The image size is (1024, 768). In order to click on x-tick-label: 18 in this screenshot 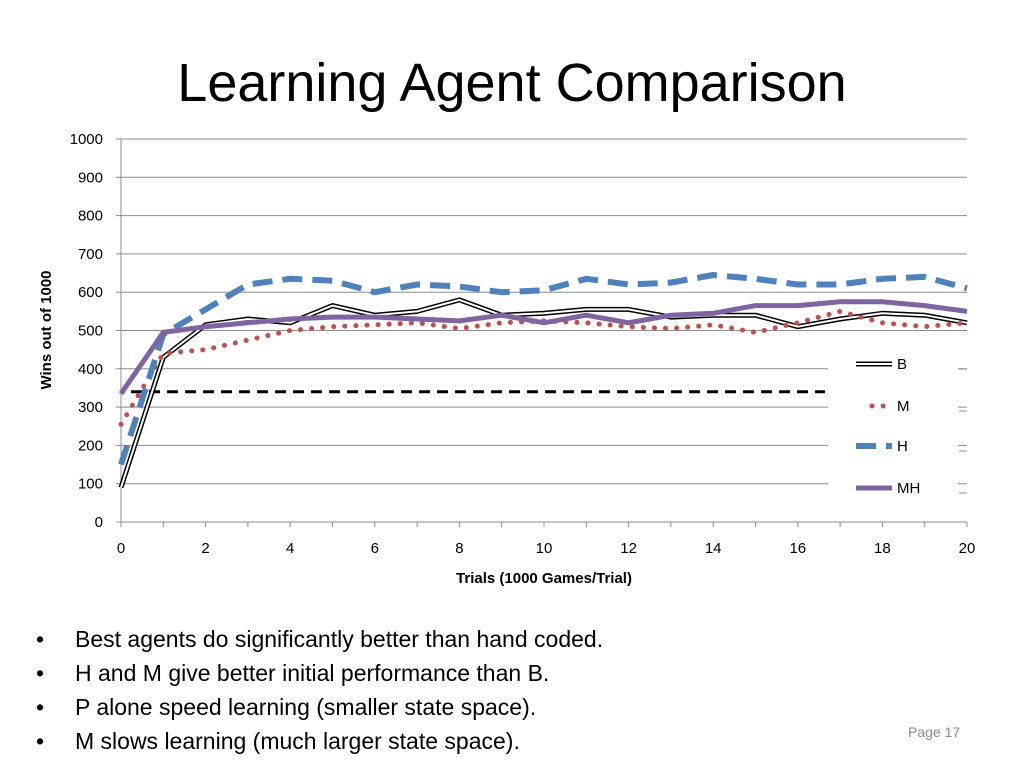, I will do `click(882, 548)`.